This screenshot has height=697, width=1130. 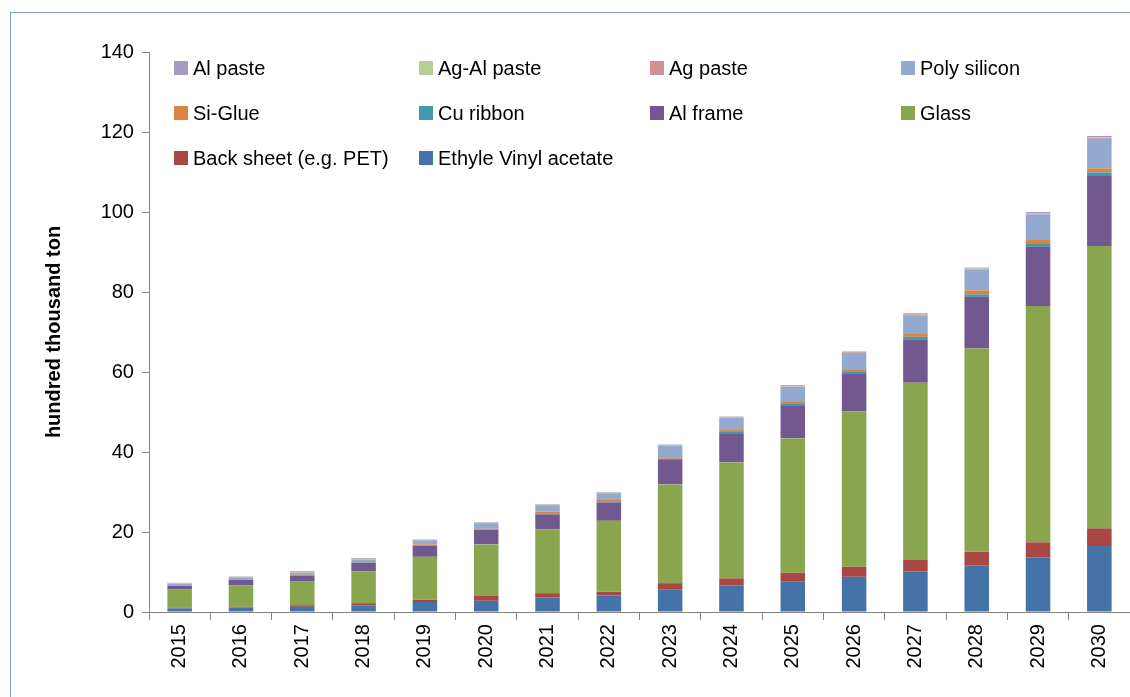 What do you see at coordinates (607, 646) in the screenshot?
I see `x-tick-label: 2022` at bounding box center [607, 646].